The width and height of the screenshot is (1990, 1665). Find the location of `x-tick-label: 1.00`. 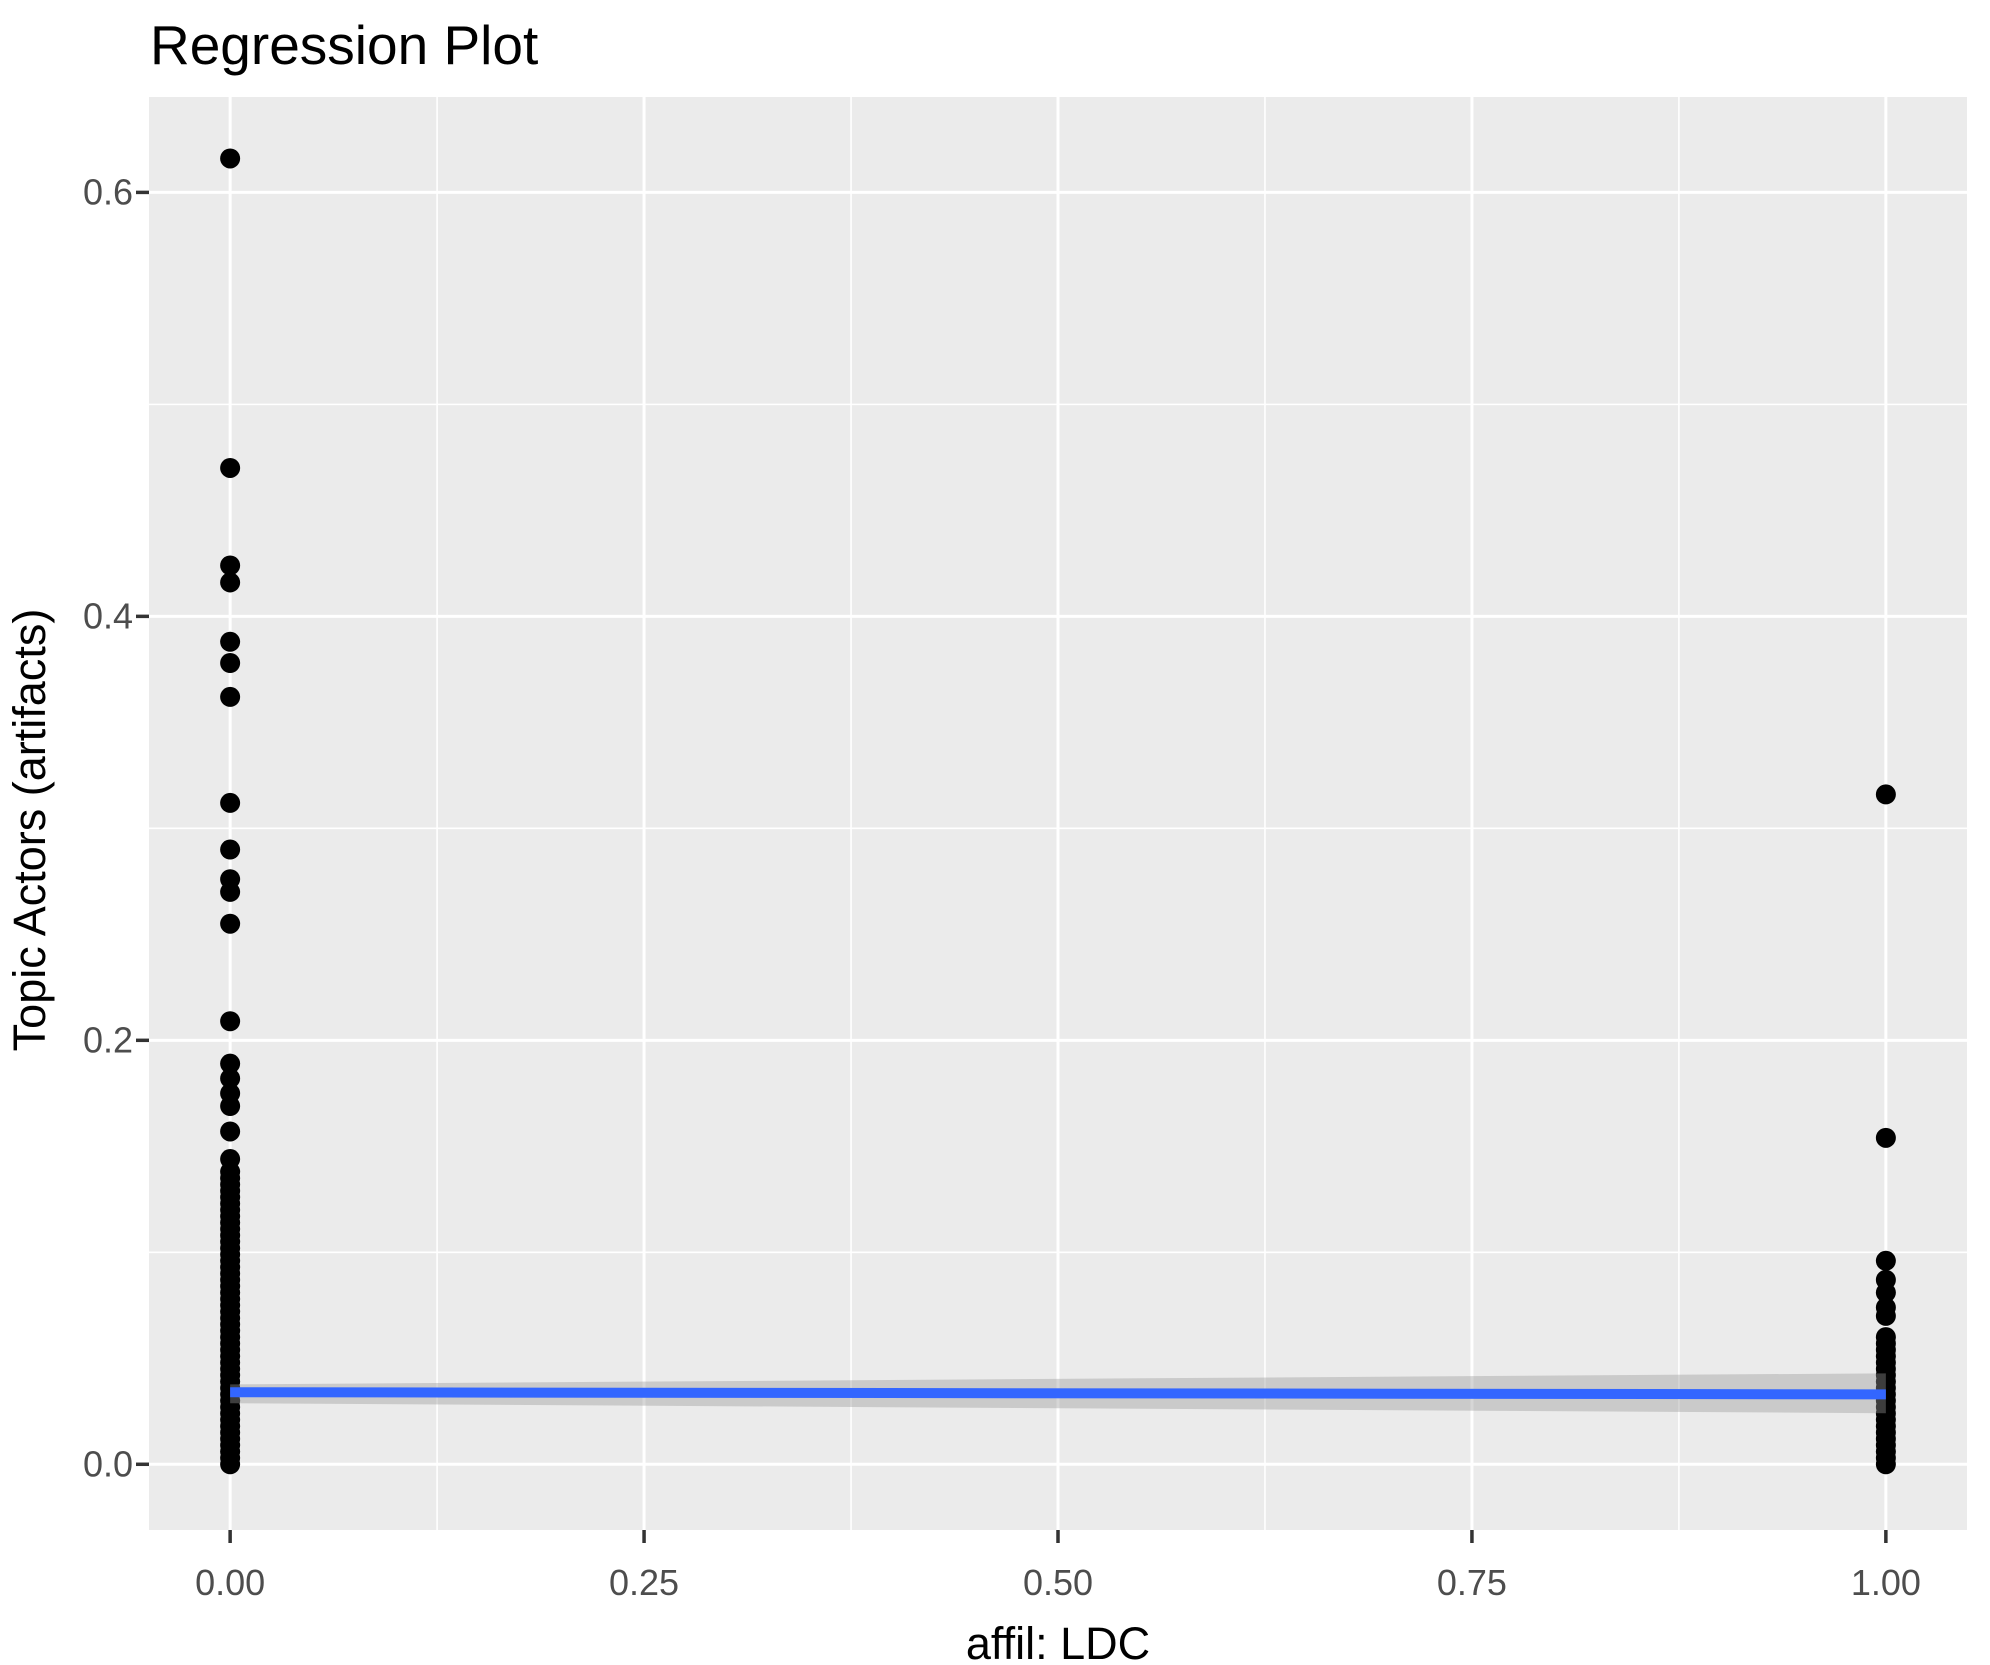

x-tick-label: 1.00 is located at coordinates (1886, 1582).